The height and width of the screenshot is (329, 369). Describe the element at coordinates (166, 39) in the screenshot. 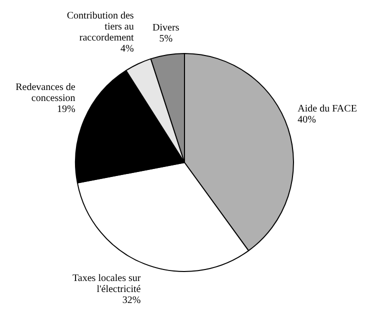

I see `data-label: 5%` at that location.